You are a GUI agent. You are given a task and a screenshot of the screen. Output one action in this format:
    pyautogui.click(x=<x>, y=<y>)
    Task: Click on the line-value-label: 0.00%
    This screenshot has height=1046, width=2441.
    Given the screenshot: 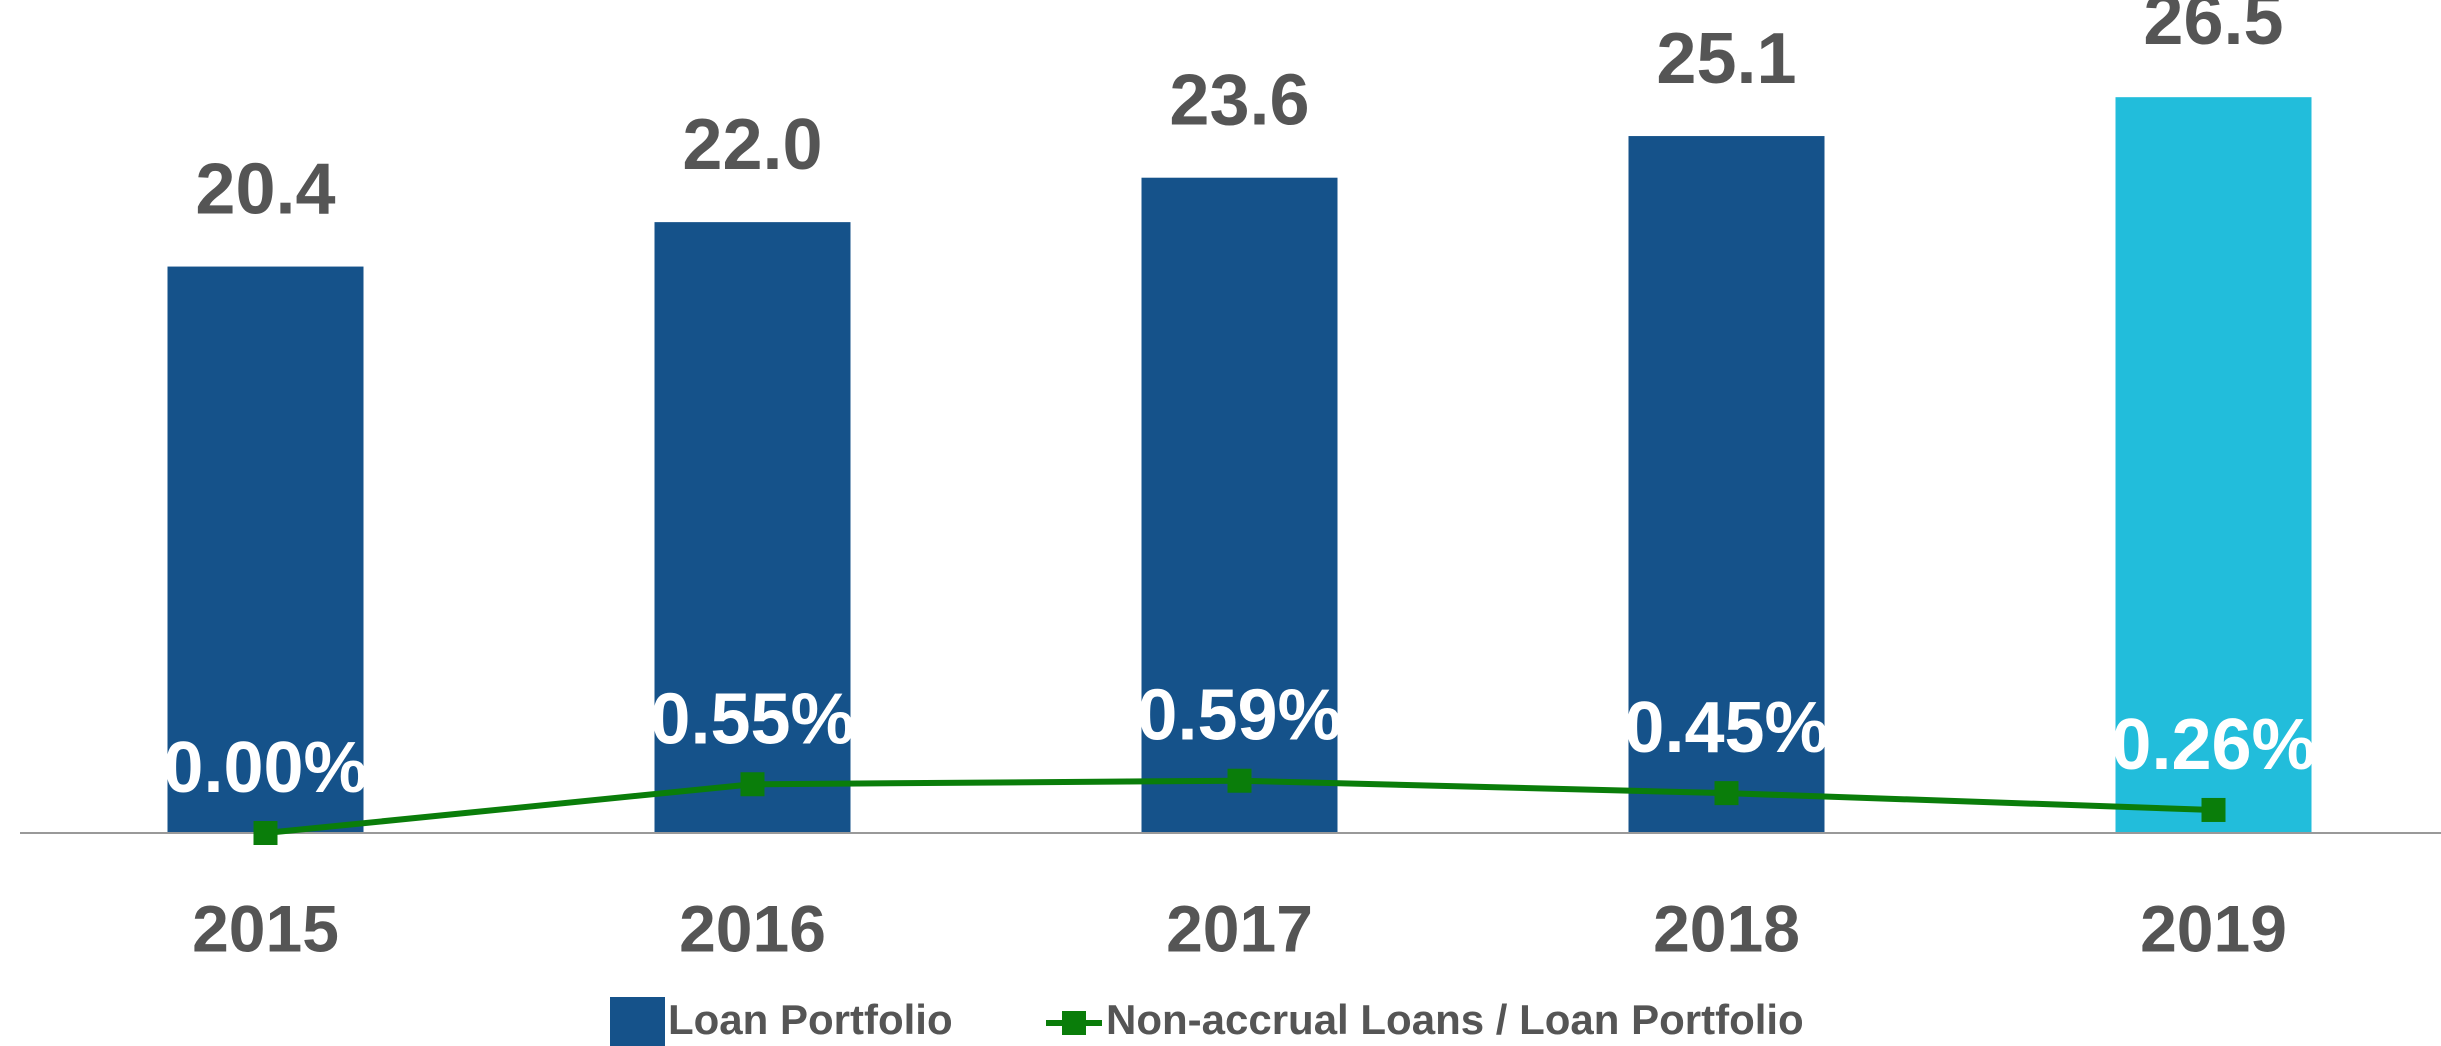 What is the action you would take?
    pyautogui.click(x=265, y=768)
    